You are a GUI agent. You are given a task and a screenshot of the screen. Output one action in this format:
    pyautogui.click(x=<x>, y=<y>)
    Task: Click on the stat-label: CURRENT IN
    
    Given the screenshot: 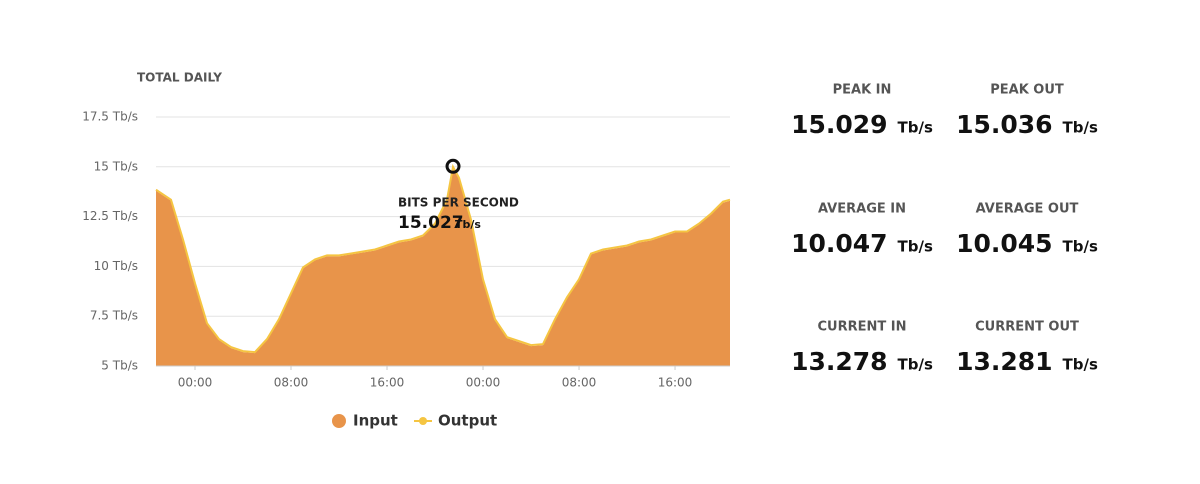 What is the action you would take?
    pyautogui.click(x=862, y=327)
    